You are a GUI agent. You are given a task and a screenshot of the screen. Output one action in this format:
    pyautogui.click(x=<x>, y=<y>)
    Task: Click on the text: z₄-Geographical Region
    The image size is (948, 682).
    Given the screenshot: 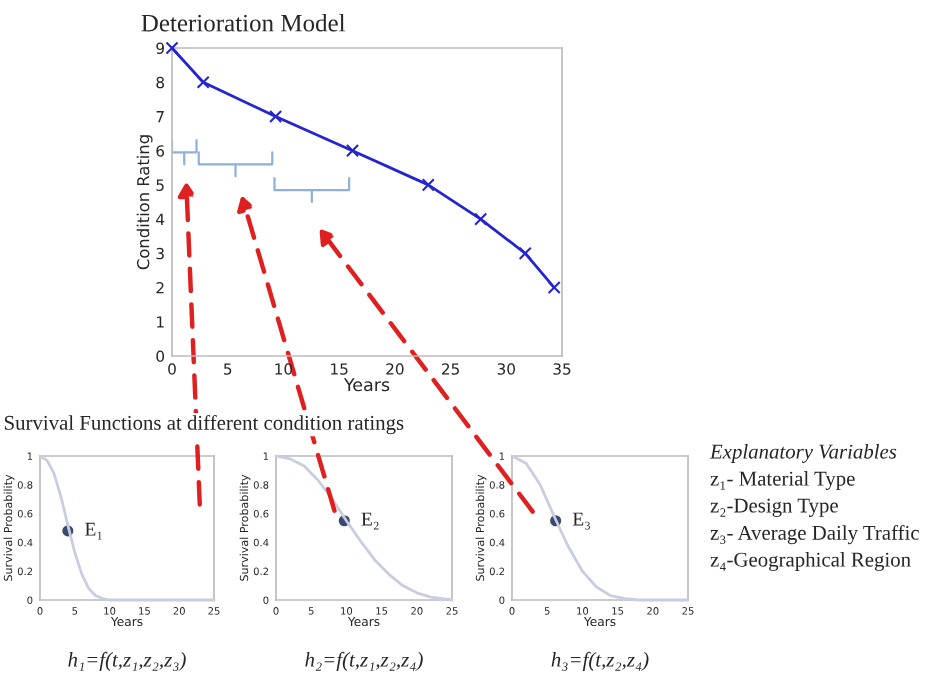 What is the action you would take?
    pyautogui.click(x=810, y=561)
    